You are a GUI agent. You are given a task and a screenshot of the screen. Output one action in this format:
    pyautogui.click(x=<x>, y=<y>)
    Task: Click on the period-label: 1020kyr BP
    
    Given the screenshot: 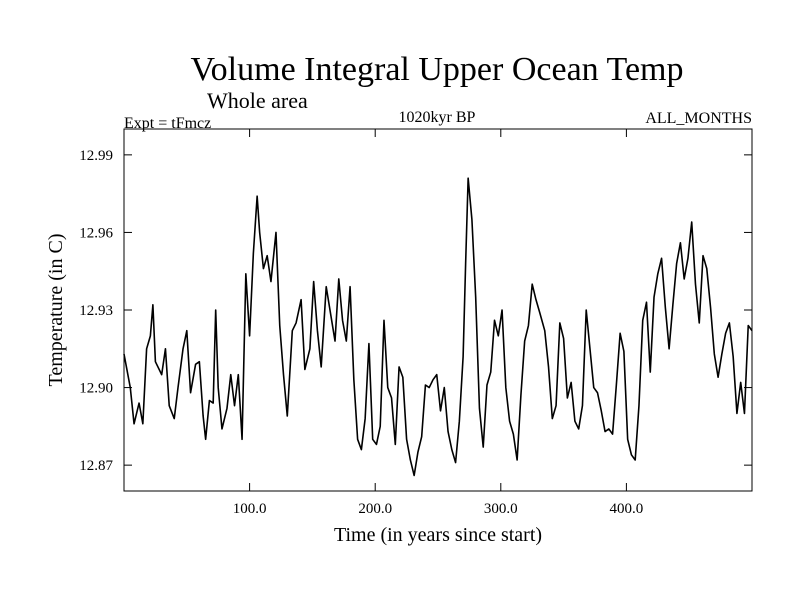 What is the action you would take?
    pyautogui.click(x=437, y=117)
    